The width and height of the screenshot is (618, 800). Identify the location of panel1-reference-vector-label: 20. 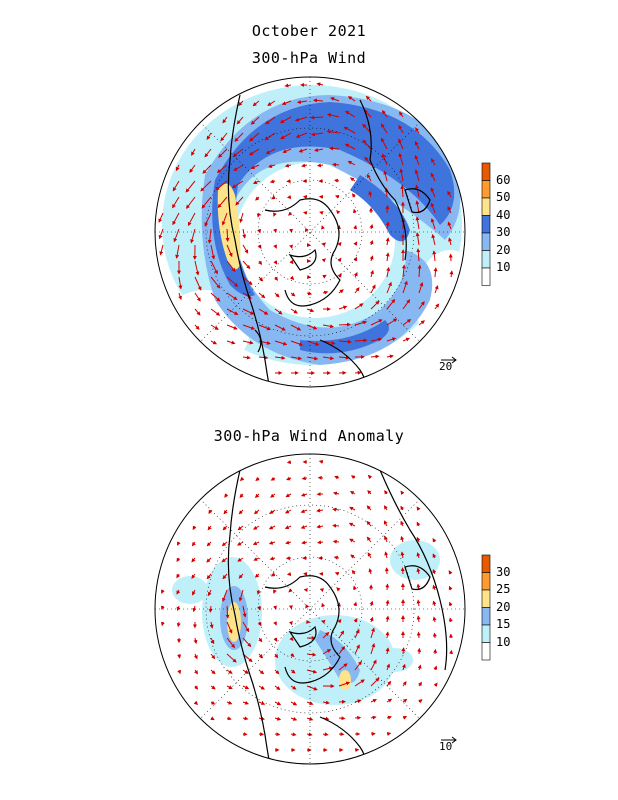
(446, 366).